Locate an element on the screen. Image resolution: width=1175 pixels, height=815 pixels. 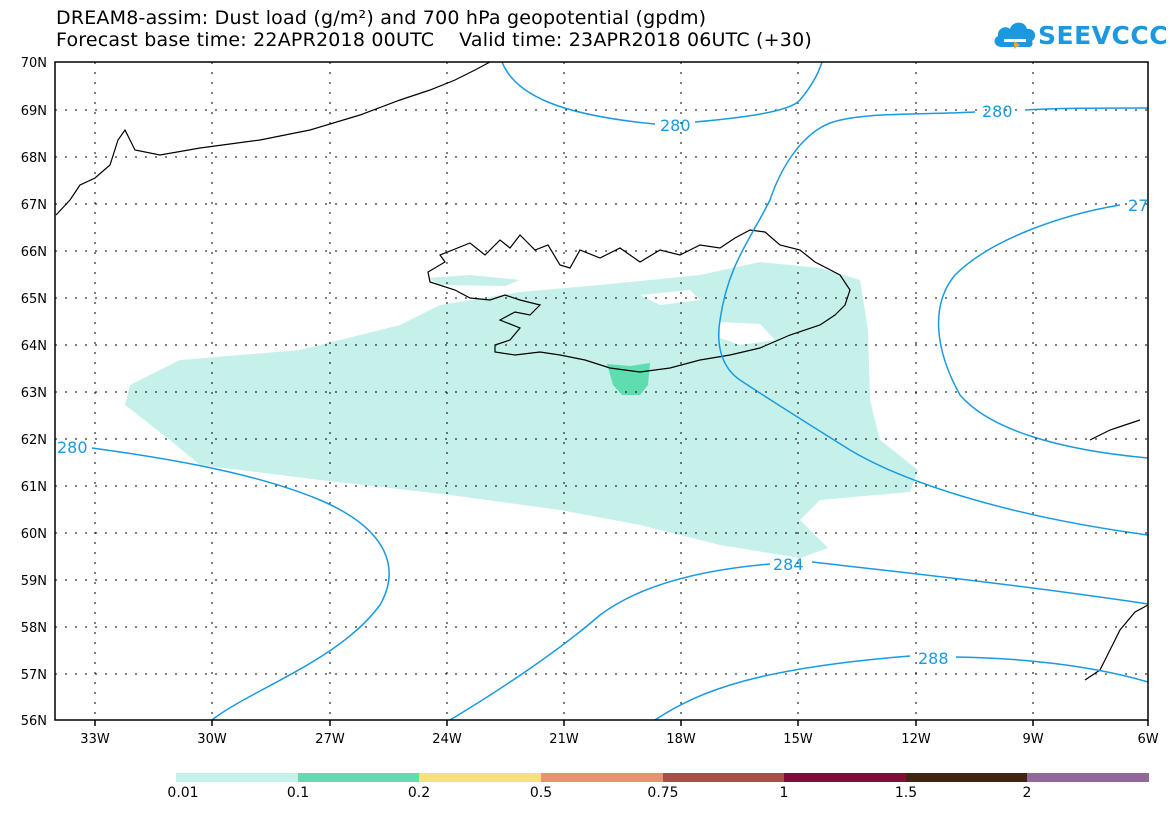
lon-label: 30W is located at coordinates (212, 739).